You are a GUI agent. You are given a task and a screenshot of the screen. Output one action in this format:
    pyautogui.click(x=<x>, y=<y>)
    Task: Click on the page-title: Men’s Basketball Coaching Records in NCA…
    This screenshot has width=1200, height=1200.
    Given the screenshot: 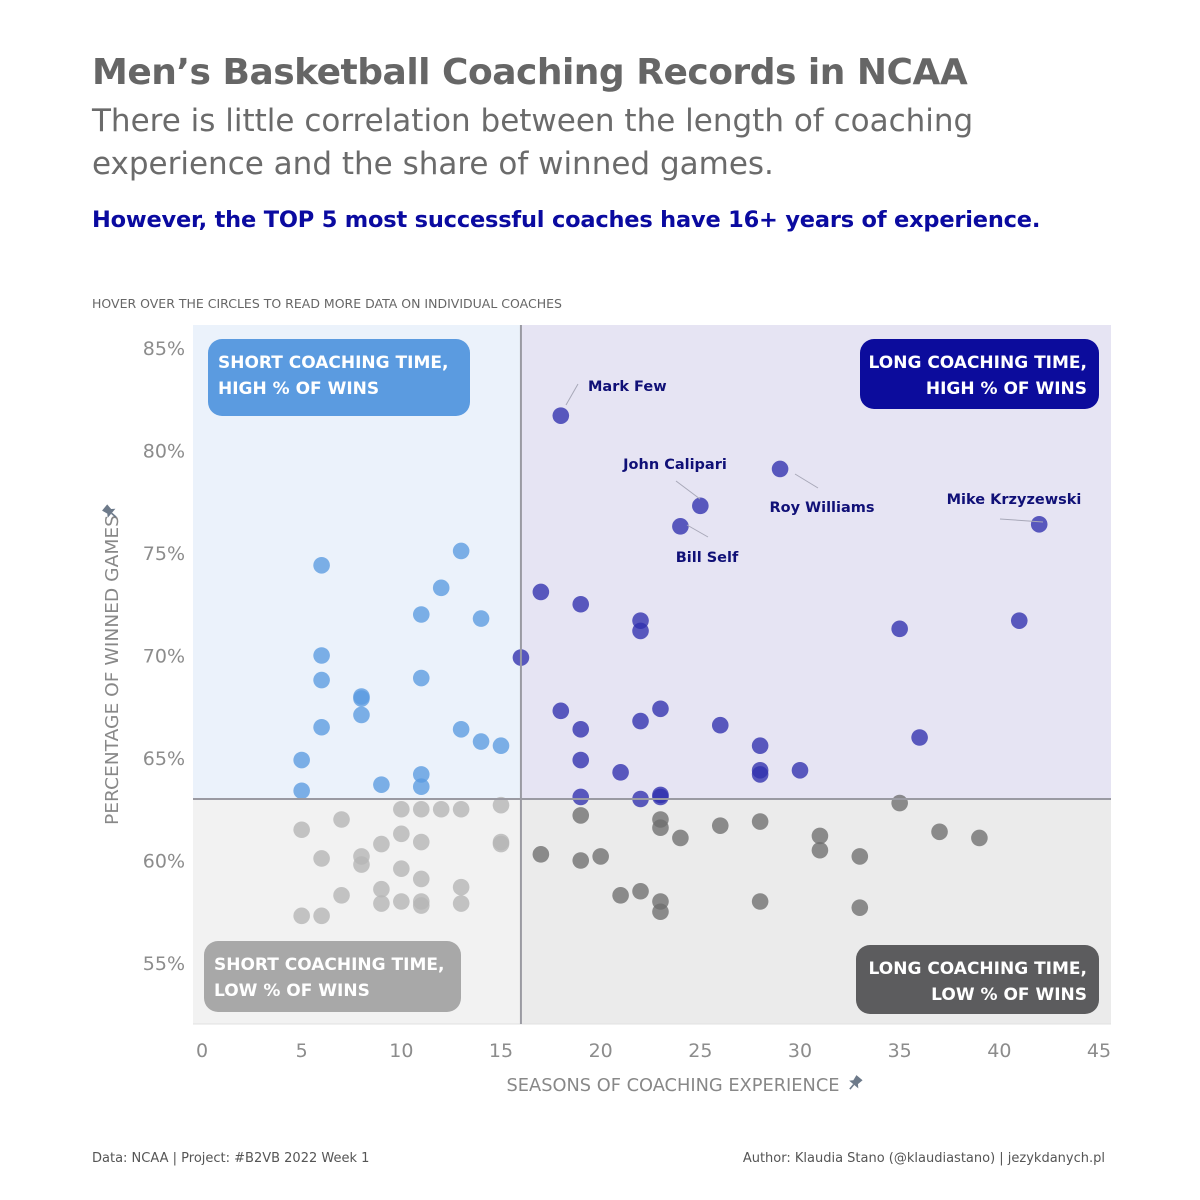 What is the action you would take?
    pyautogui.click(x=530, y=72)
    